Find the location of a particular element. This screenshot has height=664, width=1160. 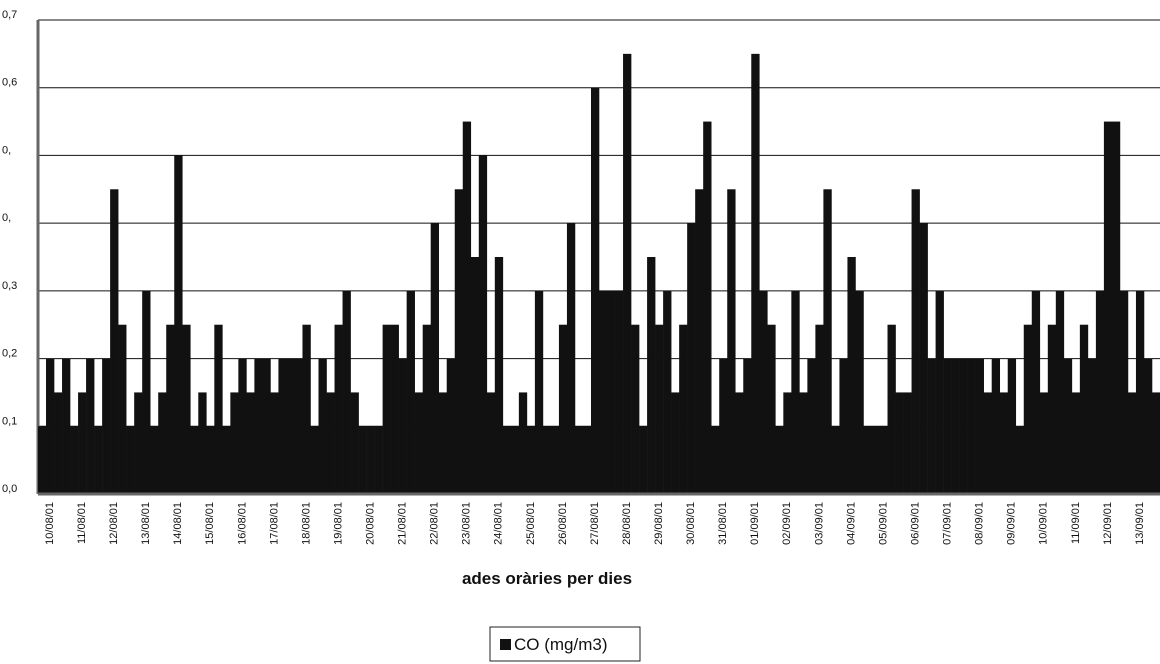

x-tick-label: 13/09/01 is located at coordinates (1140, 523).